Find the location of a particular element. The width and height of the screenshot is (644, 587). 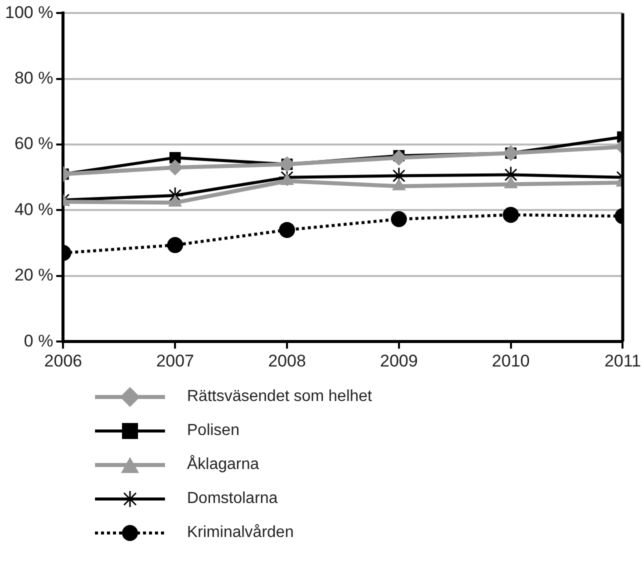

legend-label: Domstolarna is located at coordinates (232, 499).